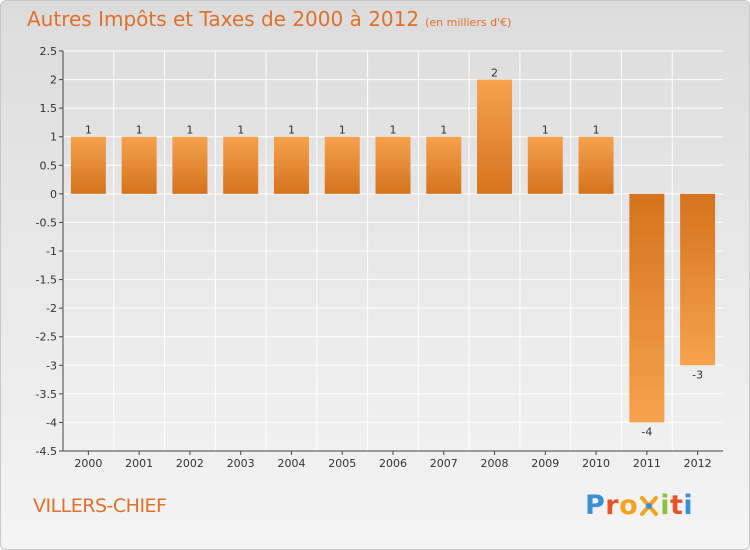 The width and height of the screenshot is (750, 550). I want to click on y-tick-label: 1.5, so click(49, 108).